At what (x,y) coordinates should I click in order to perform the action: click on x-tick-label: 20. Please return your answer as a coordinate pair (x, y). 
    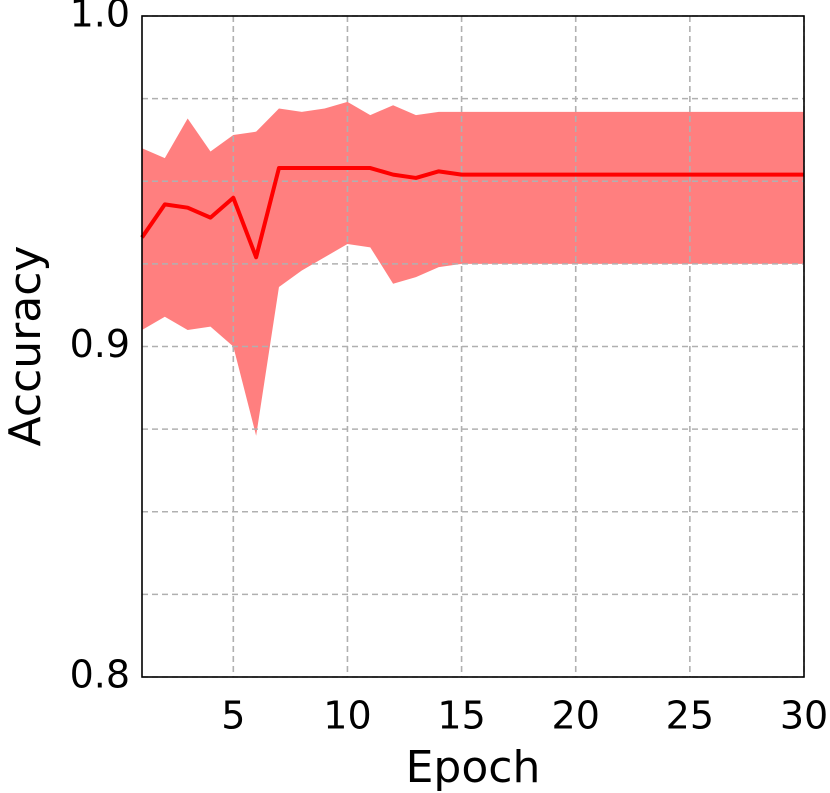
    Looking at the image, I should click on (576, 716).